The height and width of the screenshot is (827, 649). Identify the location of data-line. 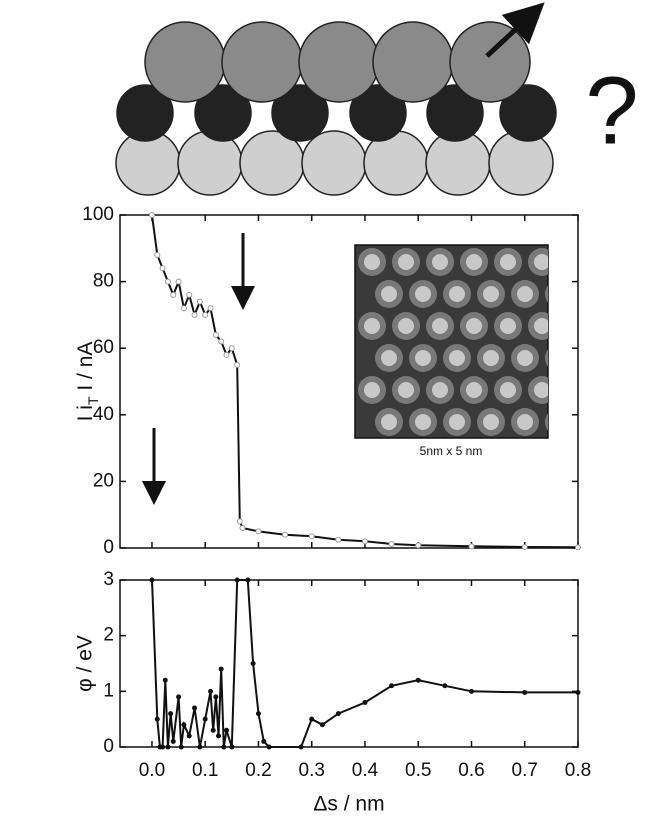
(364, 663).